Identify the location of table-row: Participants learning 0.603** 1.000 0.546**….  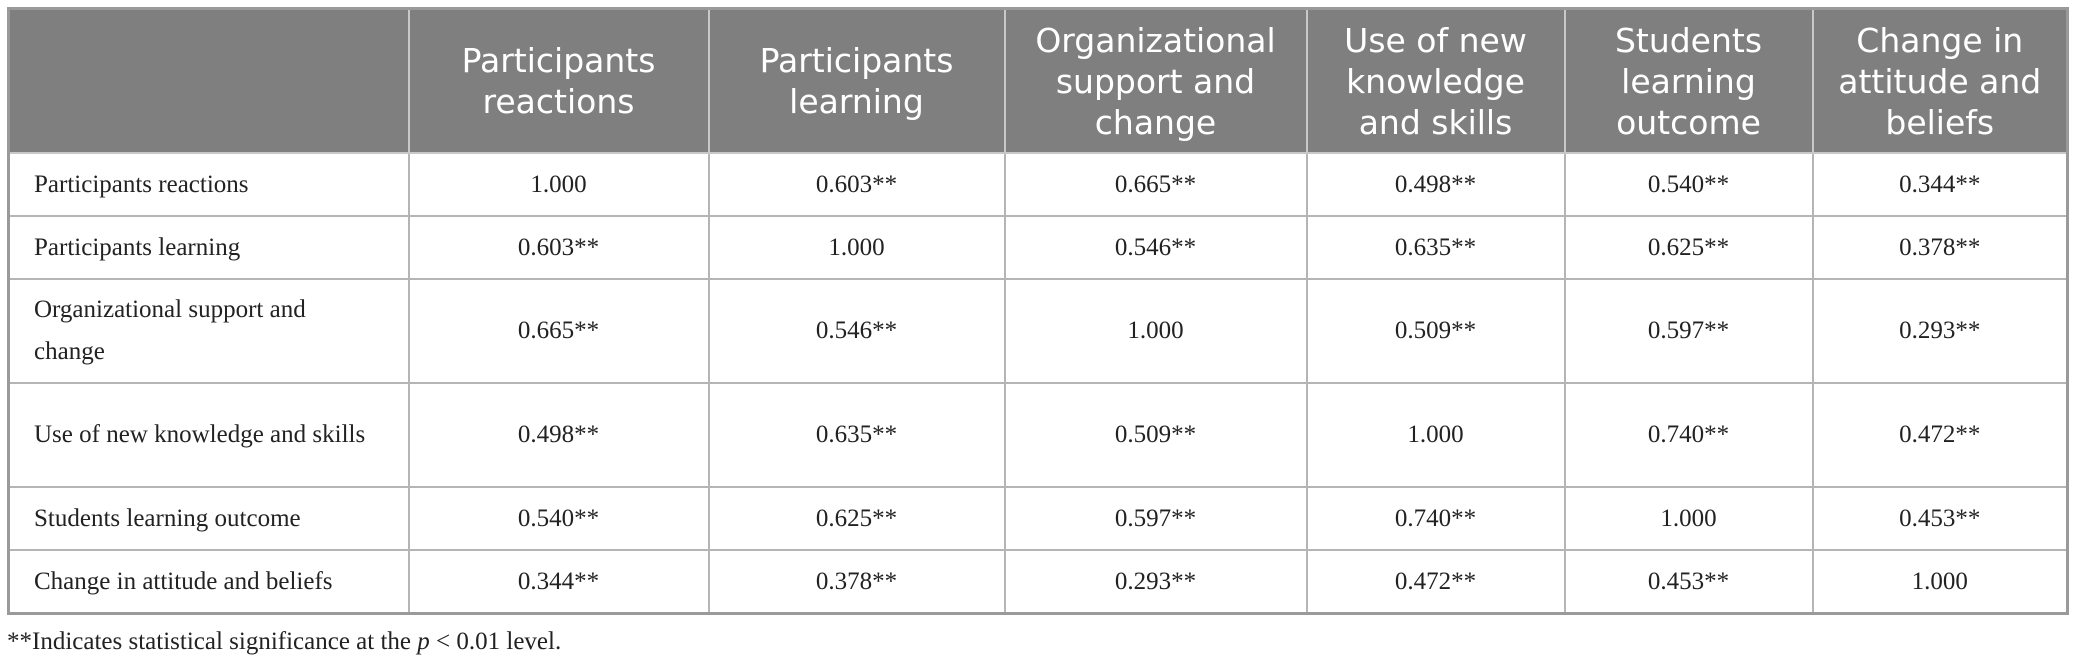
(1038, 247).